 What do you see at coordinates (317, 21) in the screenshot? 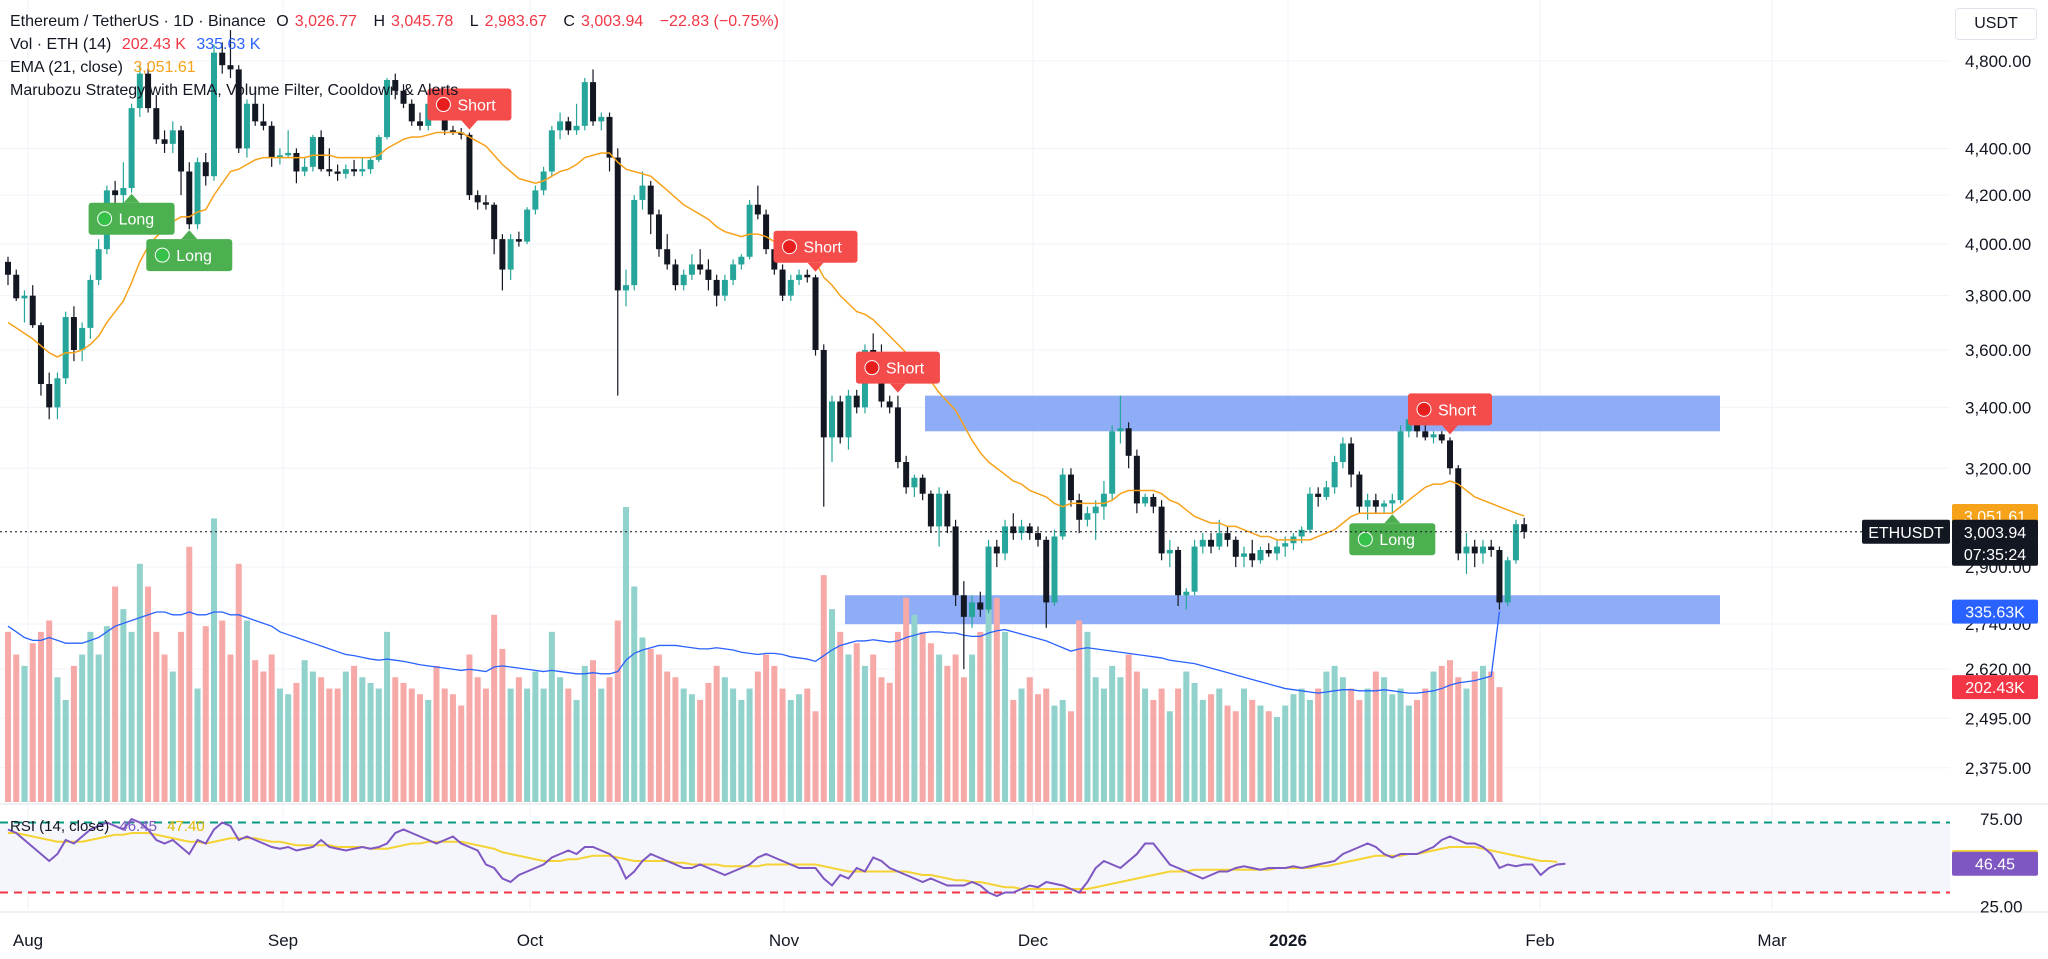
I see `ohlc-open: O 3,026.77` at bounding box center [317, 21].